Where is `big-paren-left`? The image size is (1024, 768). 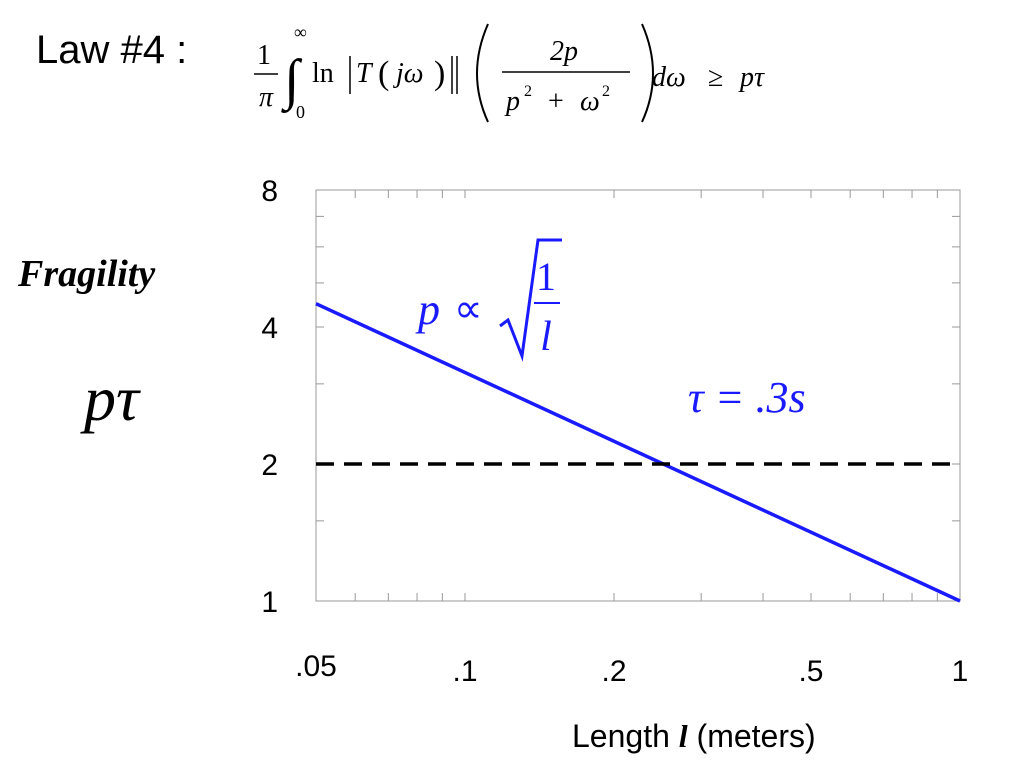 big-paren-left is located at coordinates (482, 73).